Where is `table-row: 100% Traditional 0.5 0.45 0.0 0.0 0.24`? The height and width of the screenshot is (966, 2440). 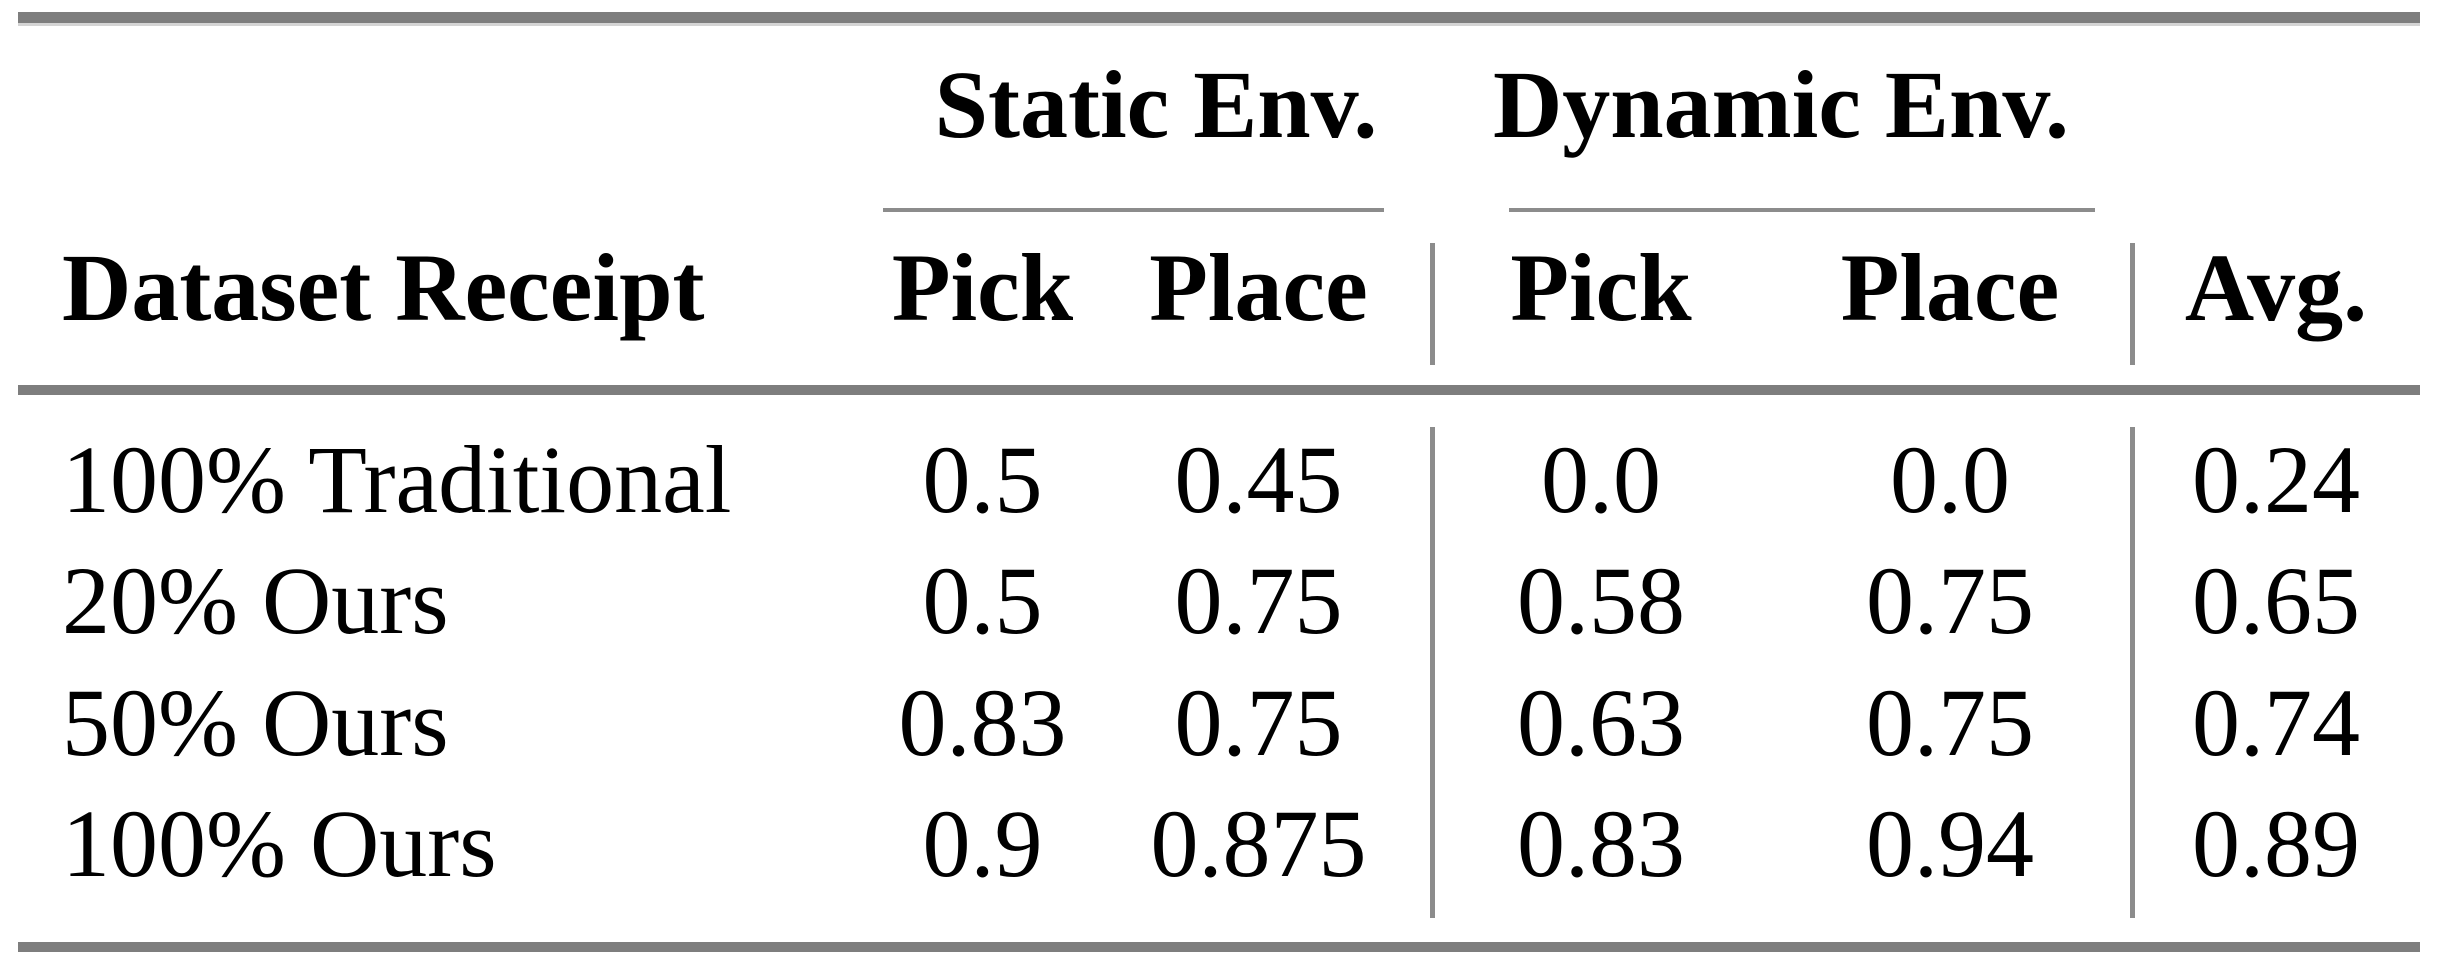 table-row: 100% Traditional 0.5 0.45 0.0 0.0 0.24 is located at coordinates (1220, 492).